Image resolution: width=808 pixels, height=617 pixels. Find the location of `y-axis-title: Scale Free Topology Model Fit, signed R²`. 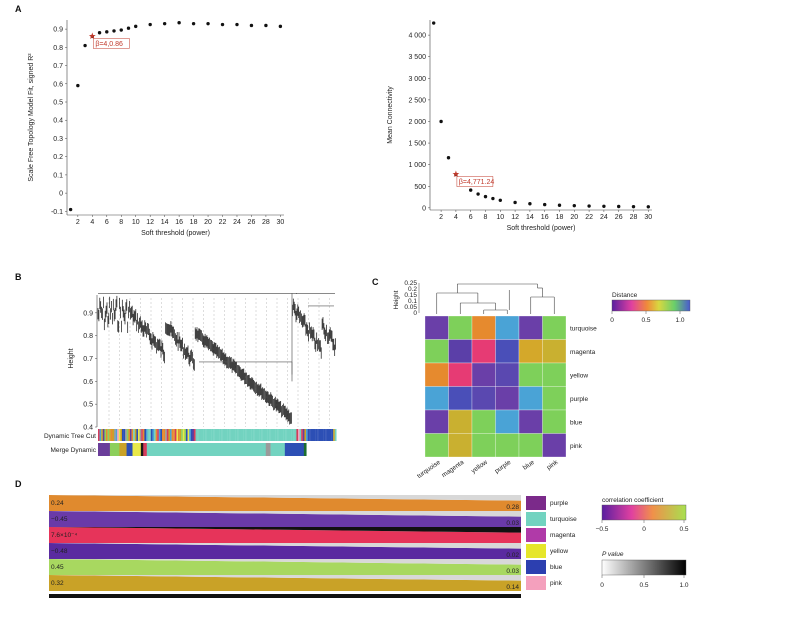

y-axis-title: Scale Free Topology Model Fit, signed R² is located at coordinates (31, 117).